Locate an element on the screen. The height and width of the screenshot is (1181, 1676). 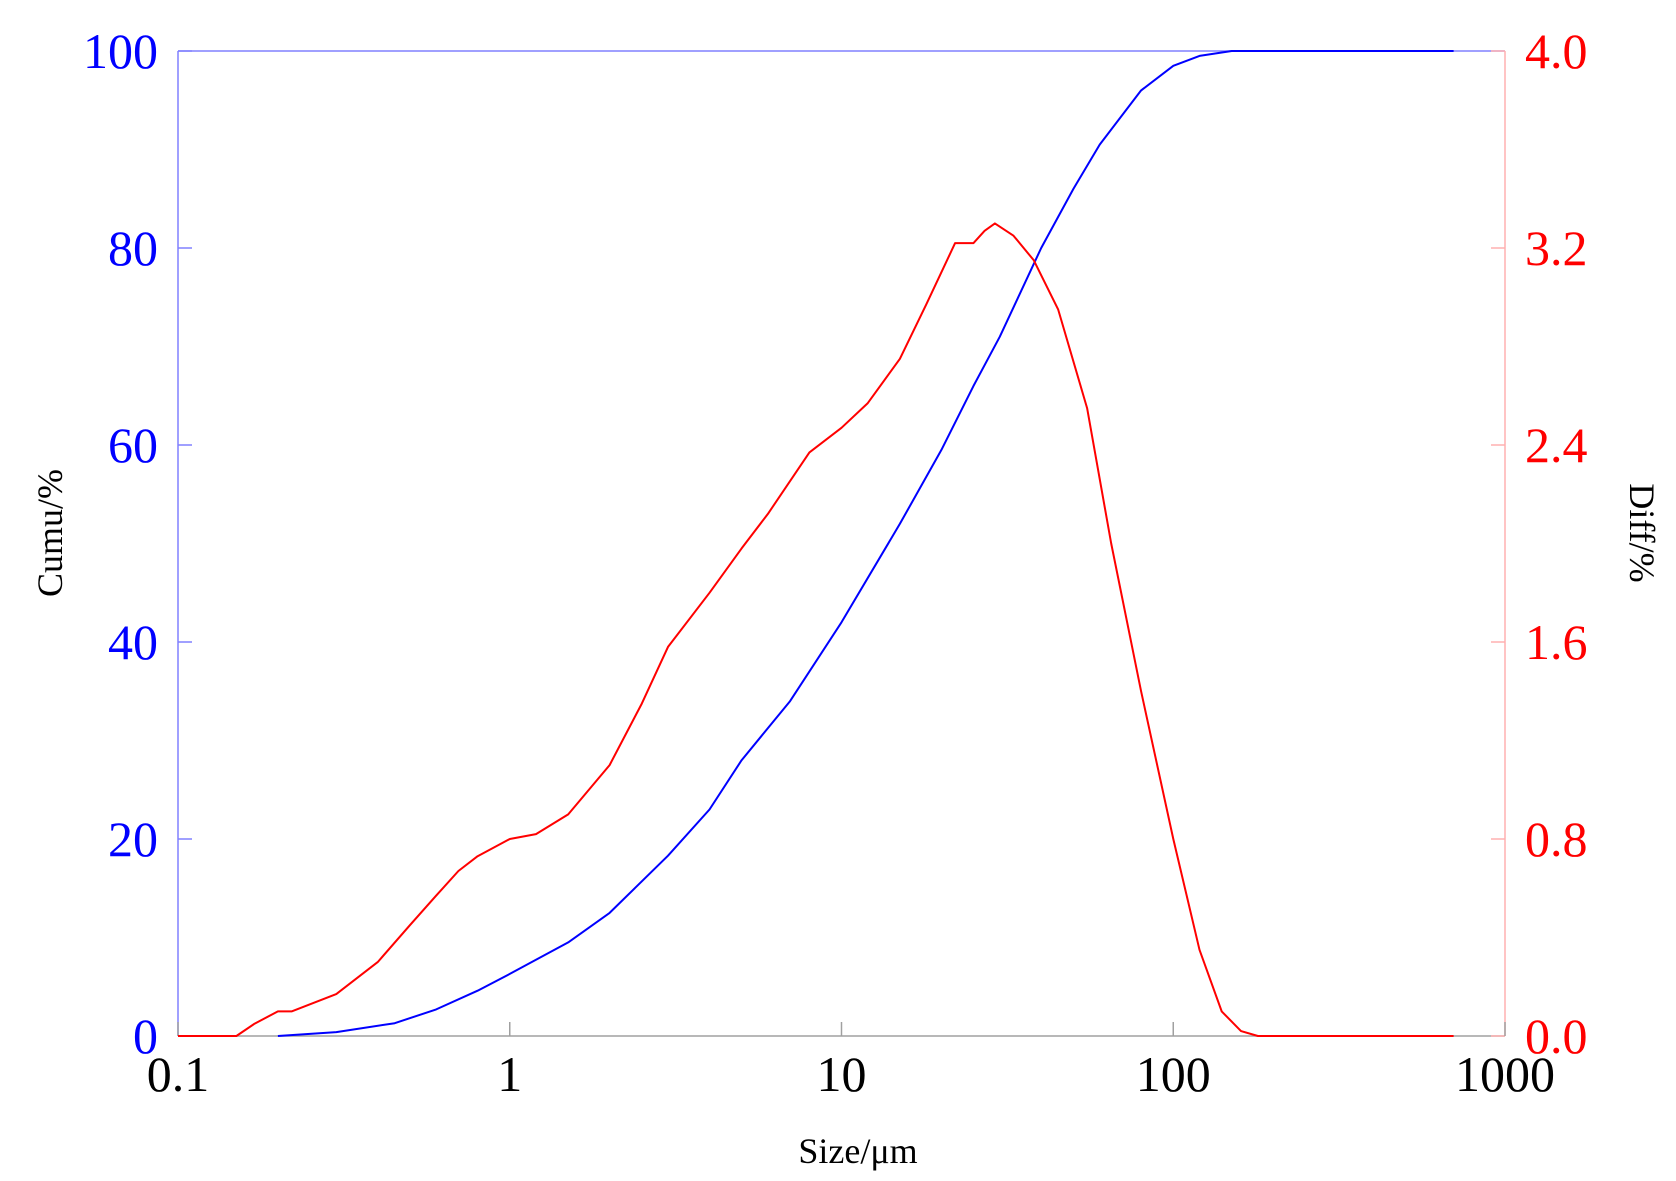
left-tick-label: 20 is located at coordinates (133, 839).